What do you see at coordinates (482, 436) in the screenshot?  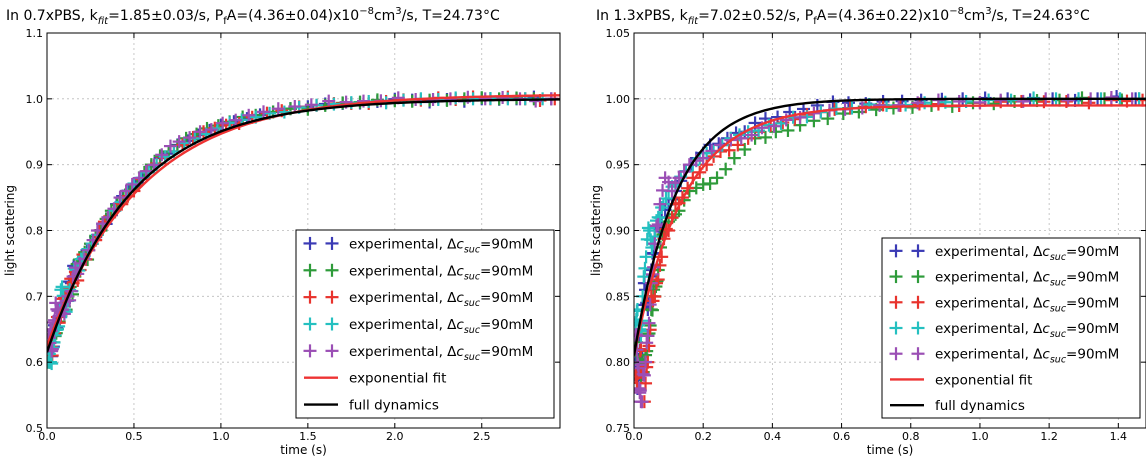 I see `x-tick-label: 2.5` at bounding box center [482, 436].